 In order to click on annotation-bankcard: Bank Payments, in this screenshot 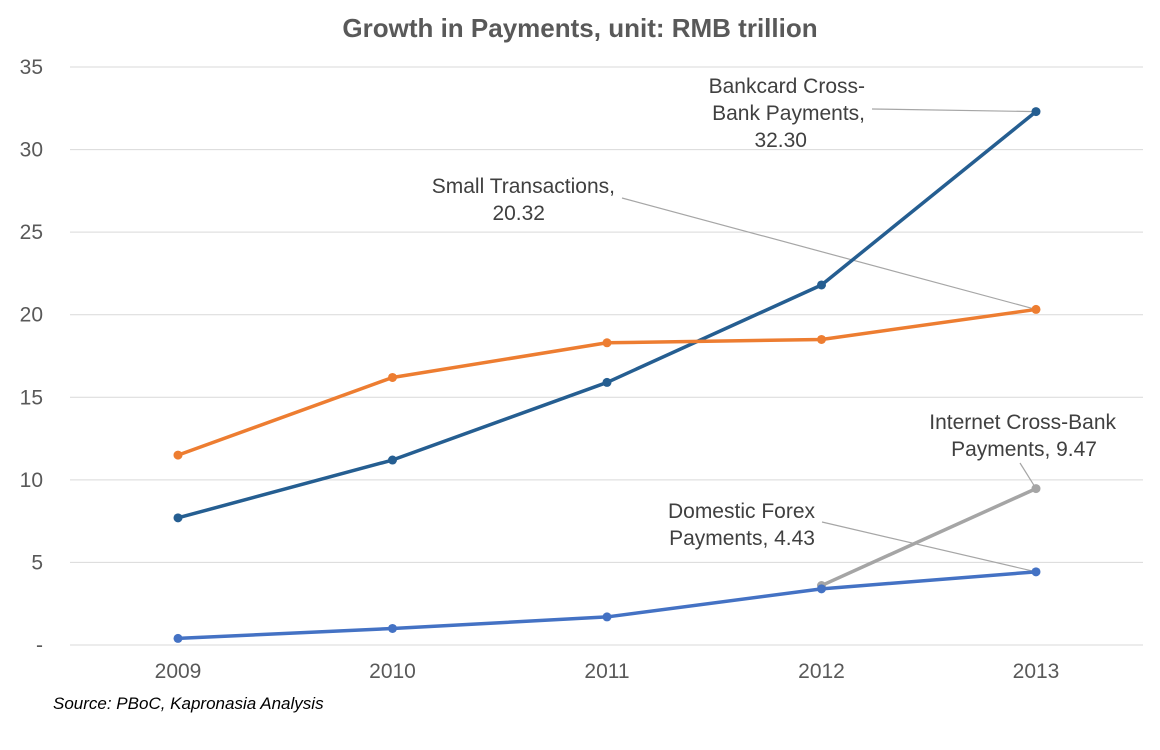, I will do `click(788, 113)`.